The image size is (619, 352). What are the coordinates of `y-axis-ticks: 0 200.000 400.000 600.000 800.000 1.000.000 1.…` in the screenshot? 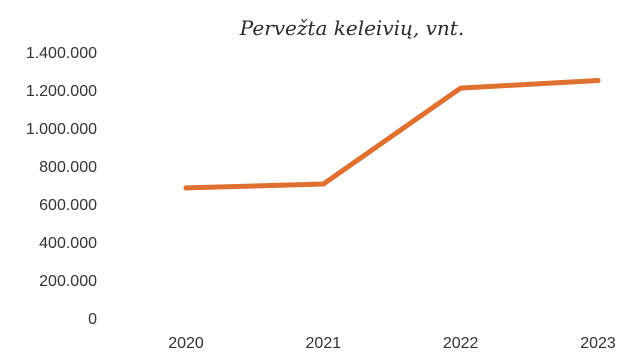 It's located at (61, 186).